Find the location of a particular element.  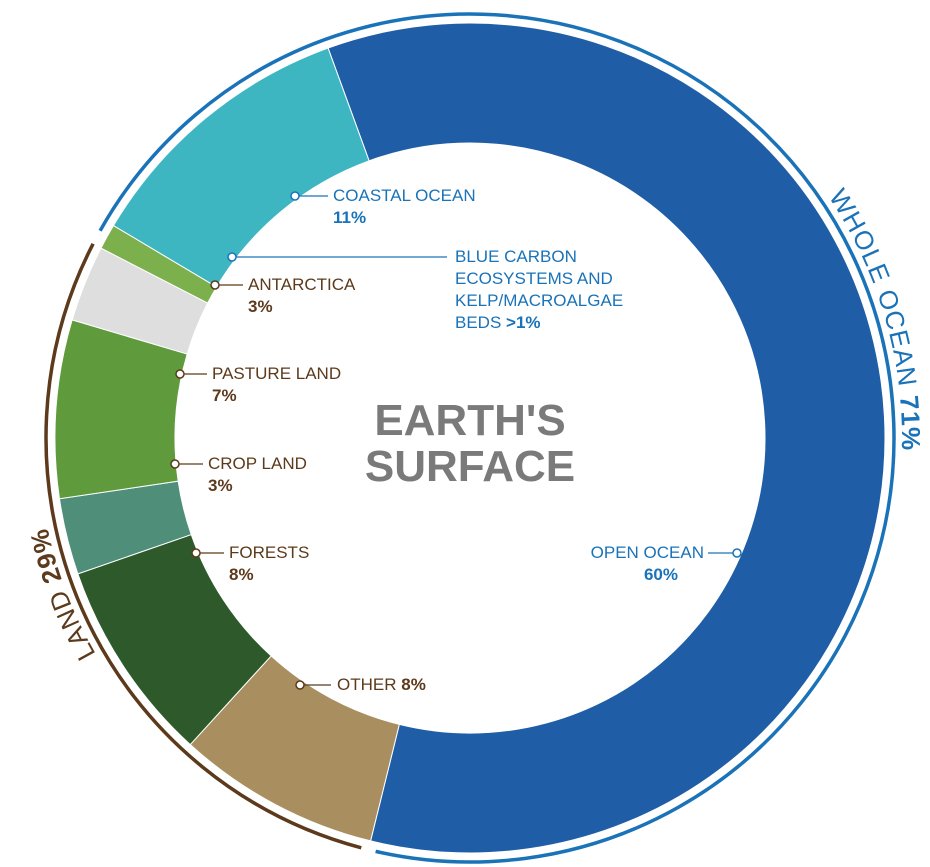

value-label: >1% is located at coordinates (523, 322).